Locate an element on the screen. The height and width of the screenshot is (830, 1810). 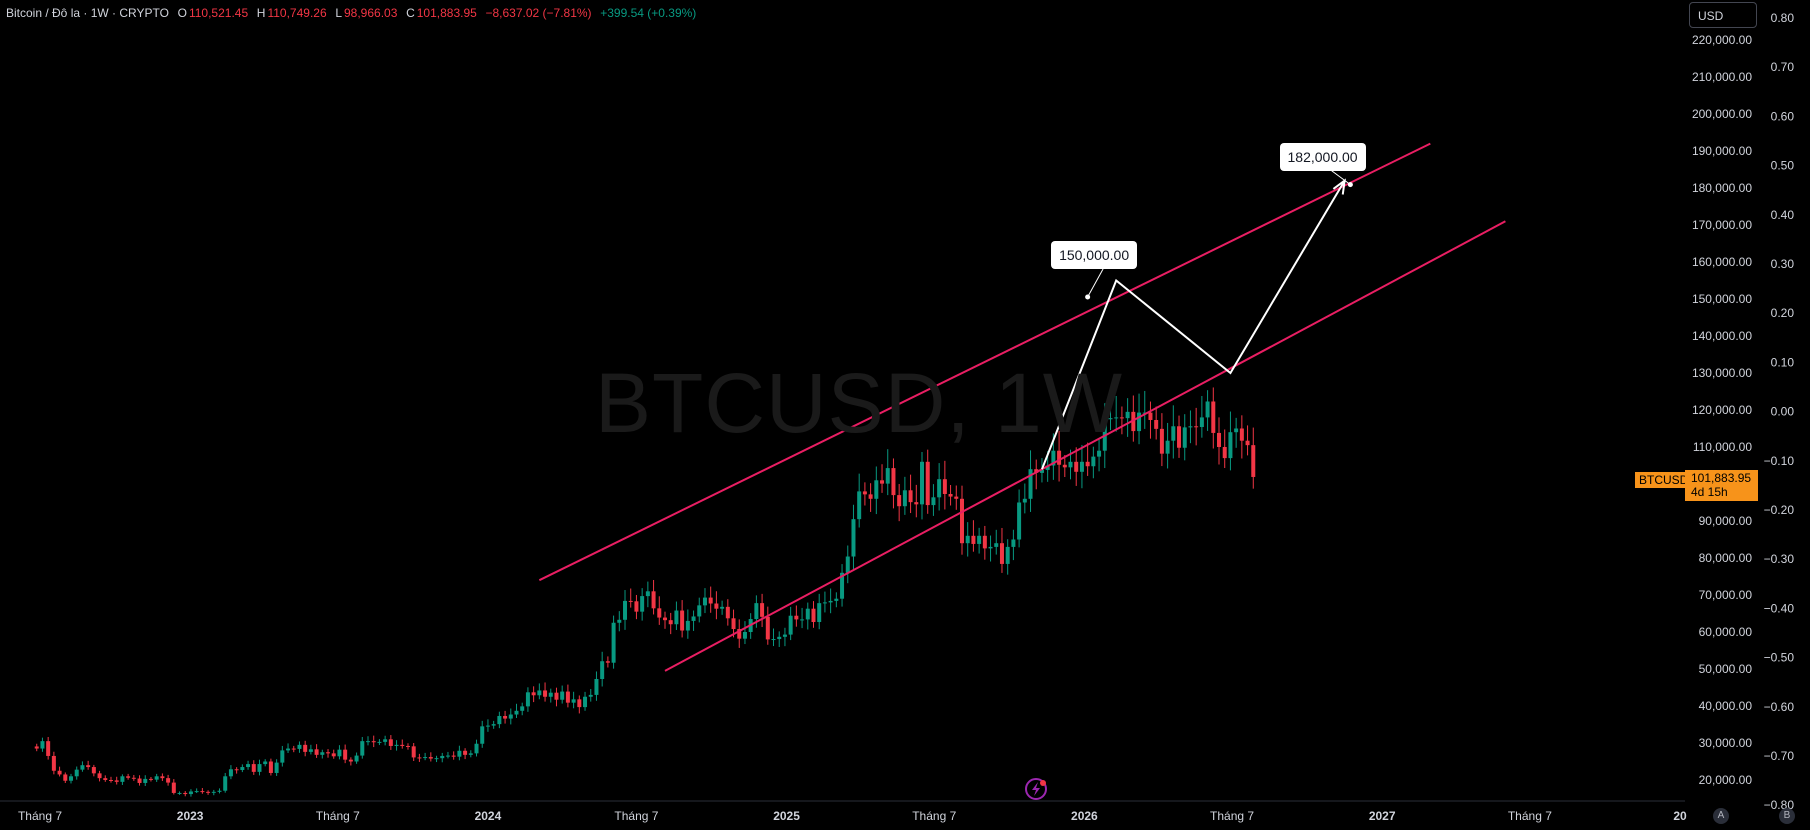
time-tick-label: 2023 is located at coordinates (190, 816).